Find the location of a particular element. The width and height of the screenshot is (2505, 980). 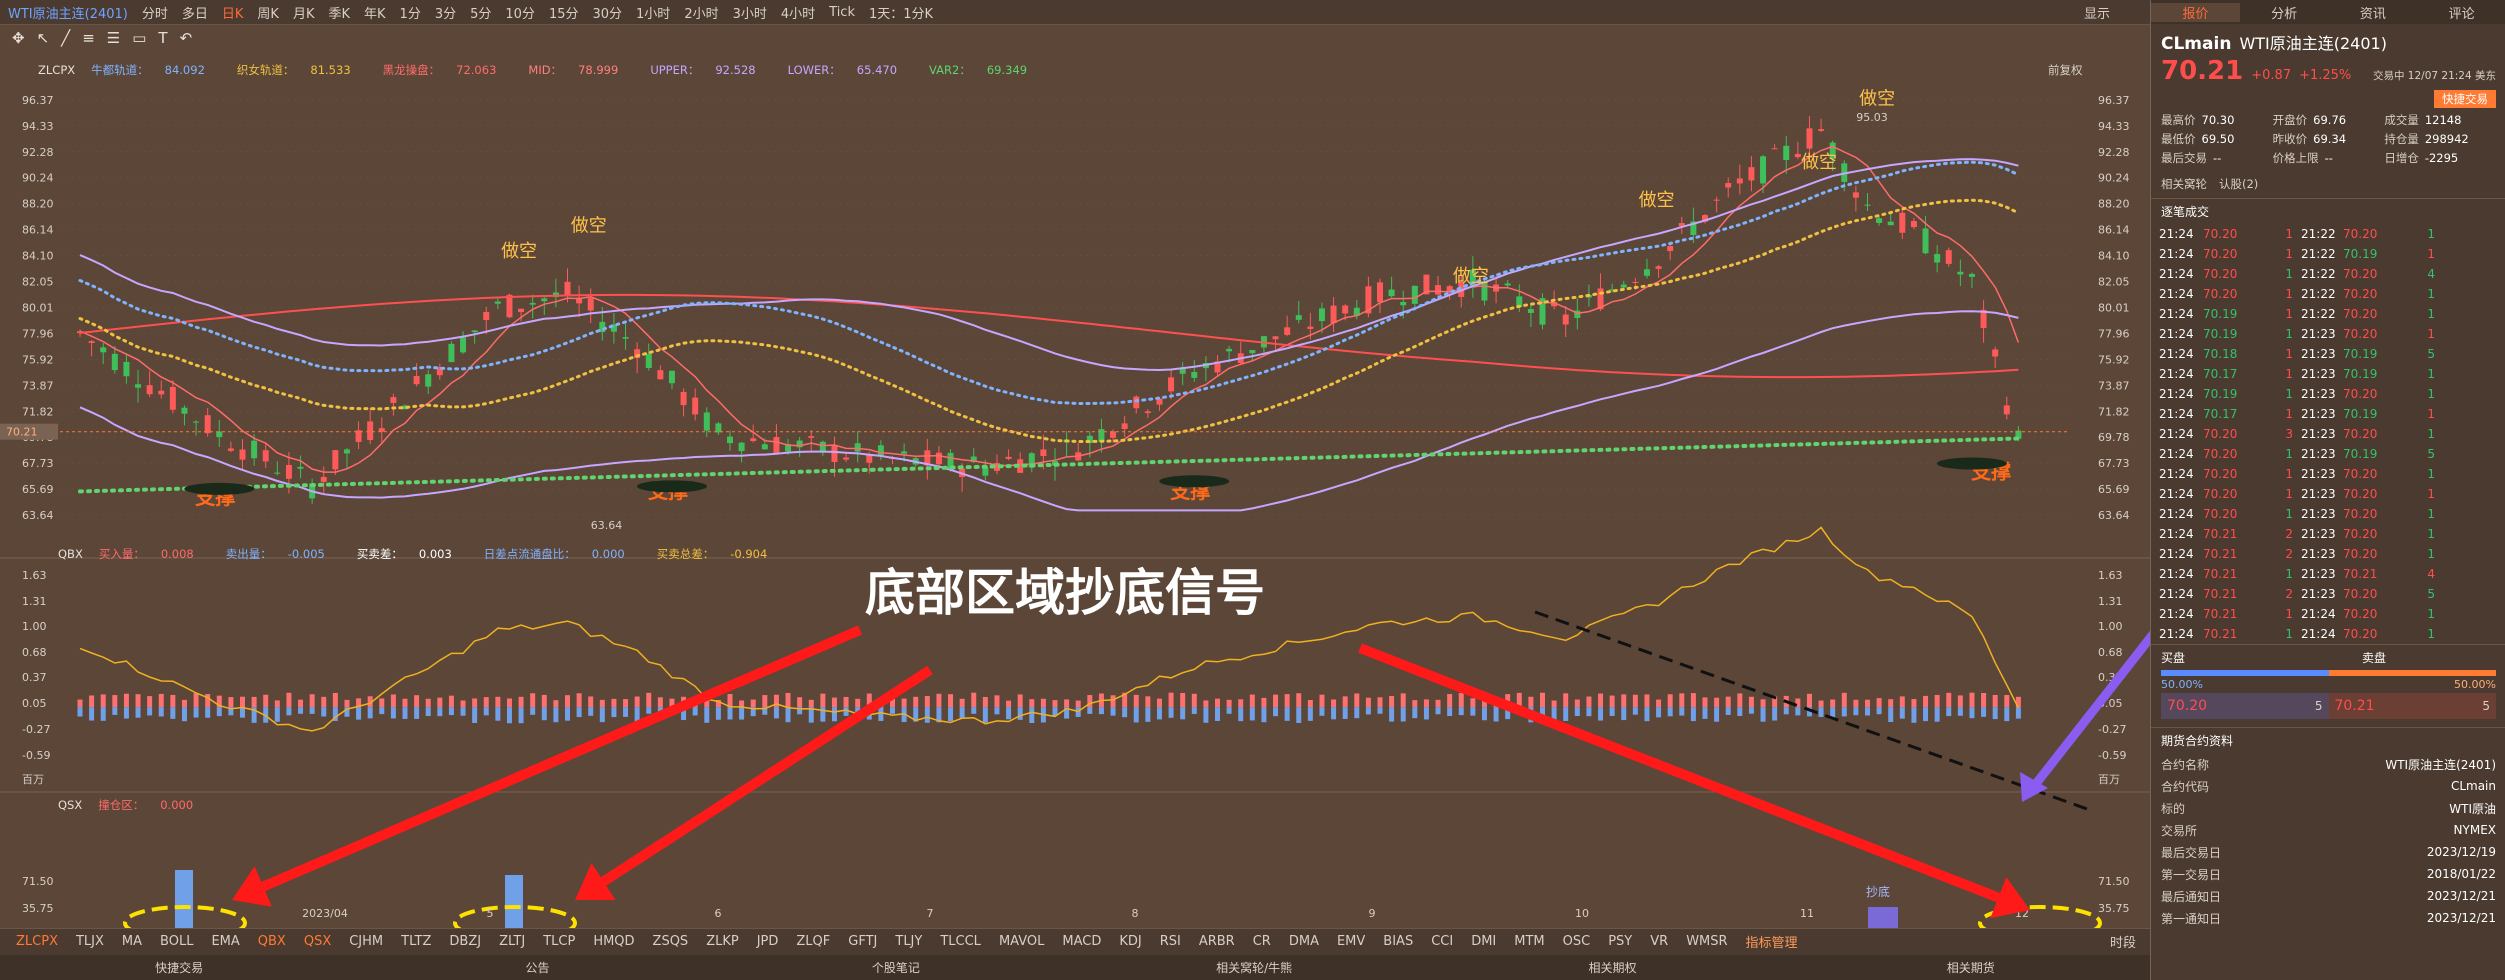

cursor-icon: ↖ is located at coordinates (43, 38).